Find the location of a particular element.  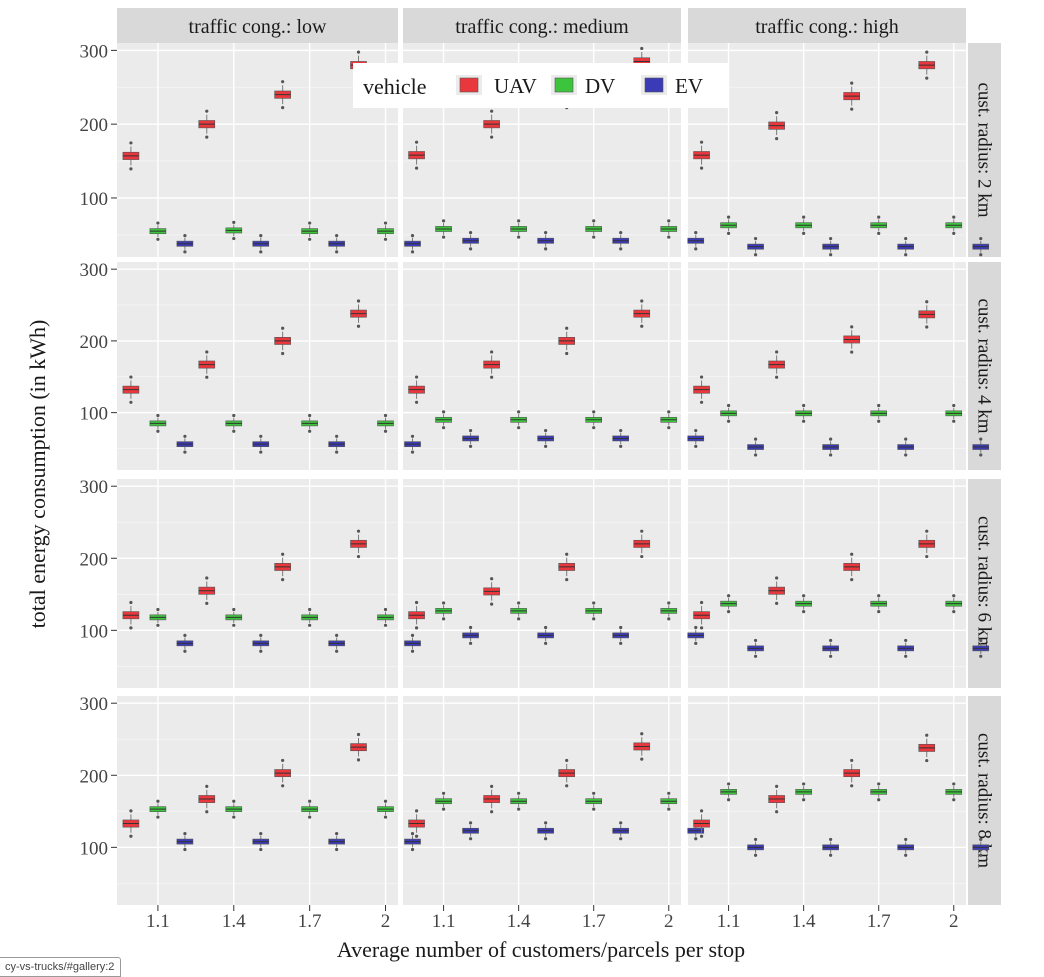

facet-row-label: cust. radius: 4 km is located at coordinates (984, 365).